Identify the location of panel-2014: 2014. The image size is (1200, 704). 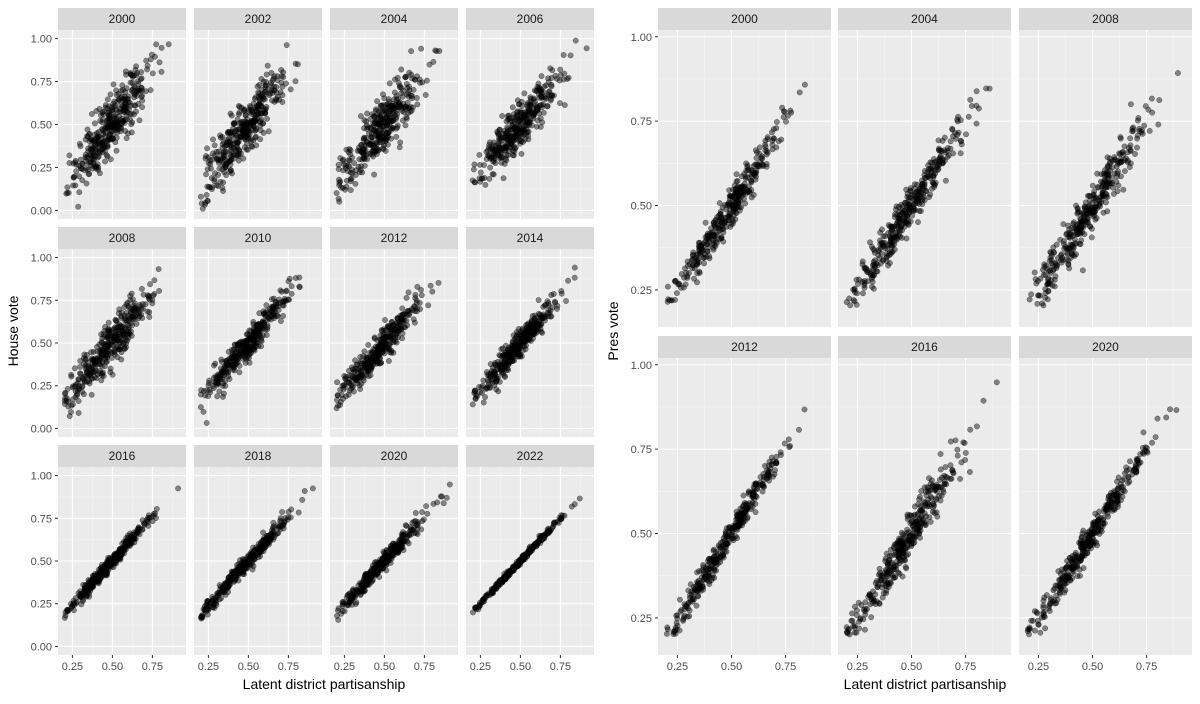
(530, 332).